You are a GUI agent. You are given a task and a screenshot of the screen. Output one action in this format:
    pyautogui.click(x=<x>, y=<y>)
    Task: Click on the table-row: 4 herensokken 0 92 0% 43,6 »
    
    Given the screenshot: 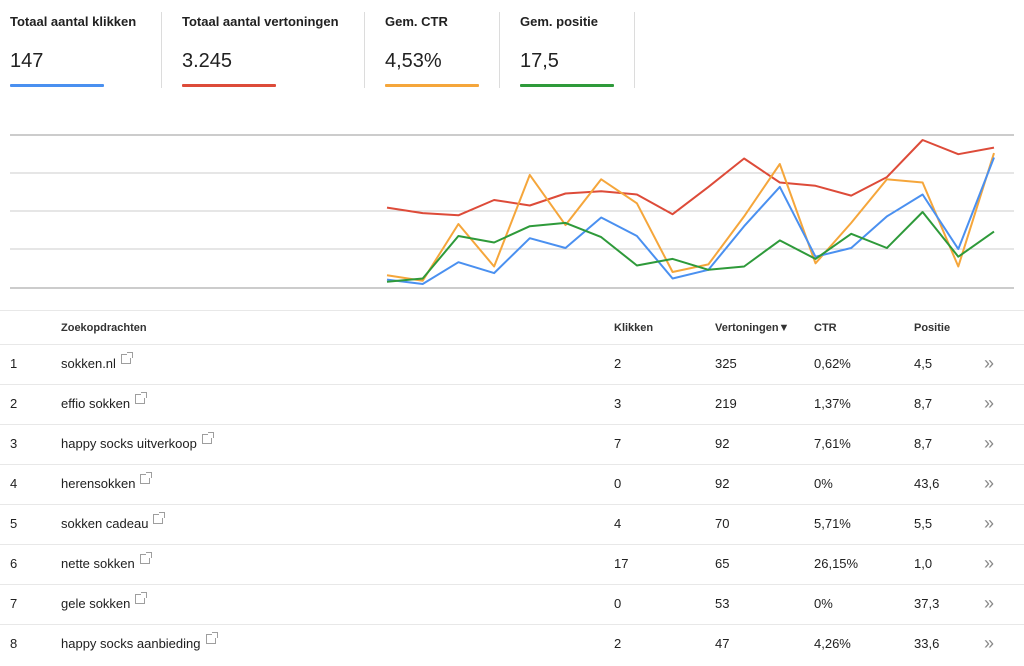 What is the action you would take?
    pyautogui.click(x=512, y=484)
    